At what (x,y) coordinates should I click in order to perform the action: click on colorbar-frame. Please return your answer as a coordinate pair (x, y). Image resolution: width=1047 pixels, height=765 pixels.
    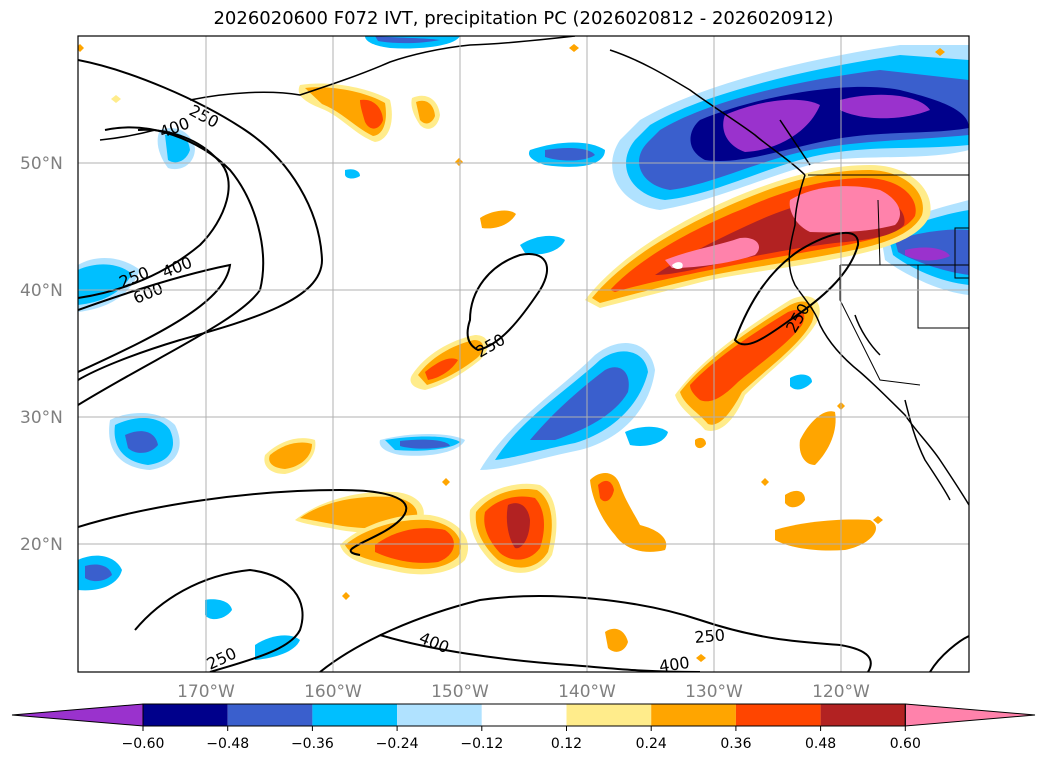
    Looking at the image, I should click on (524, 715).